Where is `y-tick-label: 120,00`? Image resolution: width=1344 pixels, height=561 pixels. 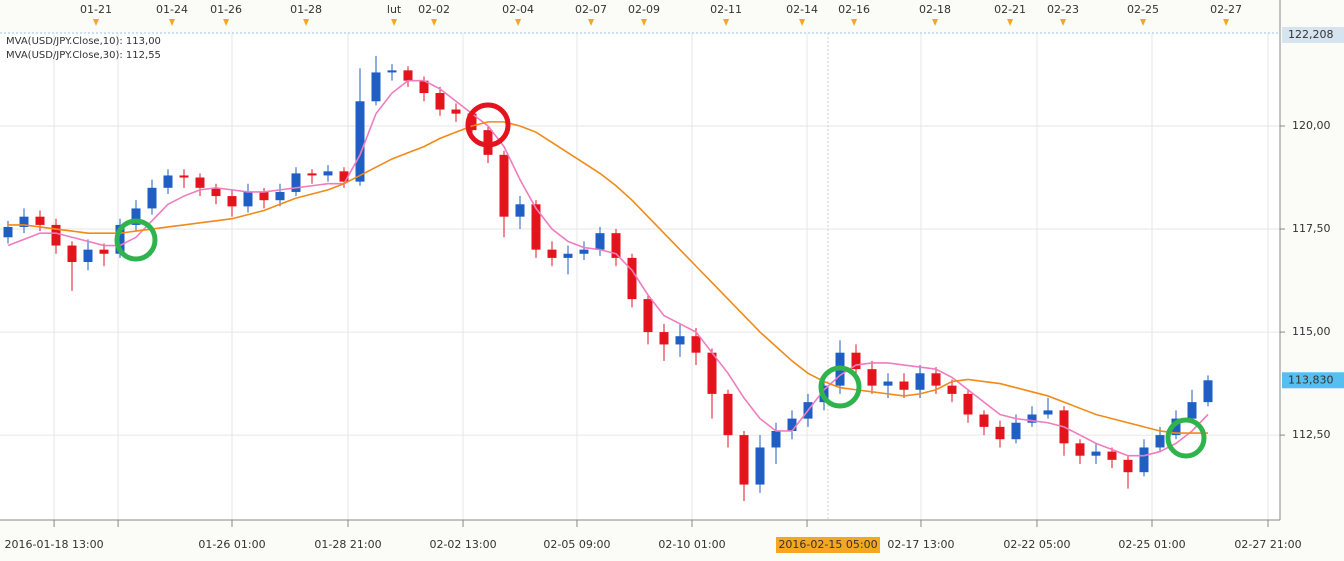
y-tick-label: 120,00 is located at coordinates (1311, 125).